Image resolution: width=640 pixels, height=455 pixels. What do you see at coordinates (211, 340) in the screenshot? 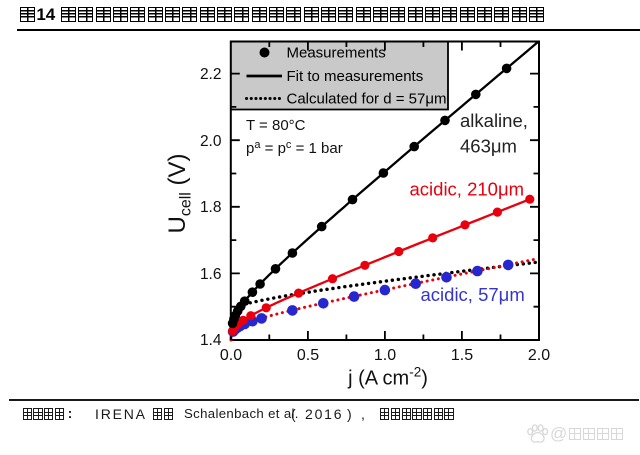
I see `svg-text: 1.4` at bounding box center [211, 340].